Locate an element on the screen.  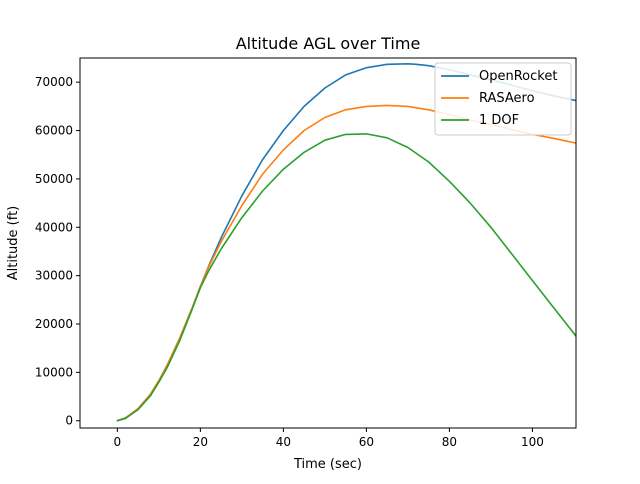
y-axis-label: Altitude (ft) is located at coordinates (13, 243).